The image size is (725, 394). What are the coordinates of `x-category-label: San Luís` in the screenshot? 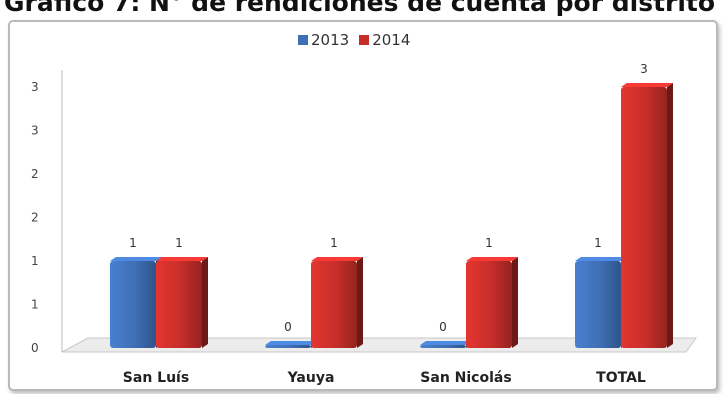 It's located at (156, 378).